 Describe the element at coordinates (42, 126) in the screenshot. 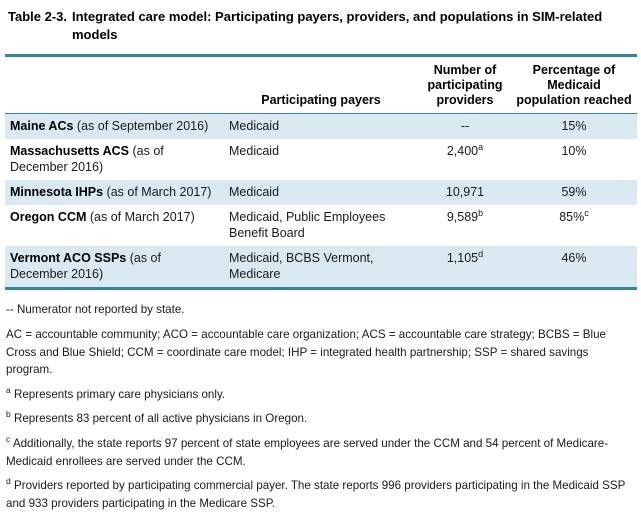

I see `model-name: Maine ACs` at that location.